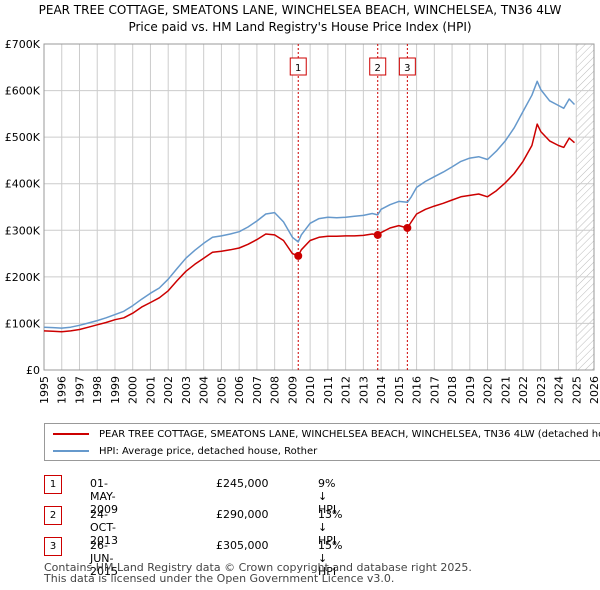 This screenshot has width=600, height=590. Describe the element at coordinates (186, 390) in the screenshot. I see `x-tick-label: 2003` at that location.